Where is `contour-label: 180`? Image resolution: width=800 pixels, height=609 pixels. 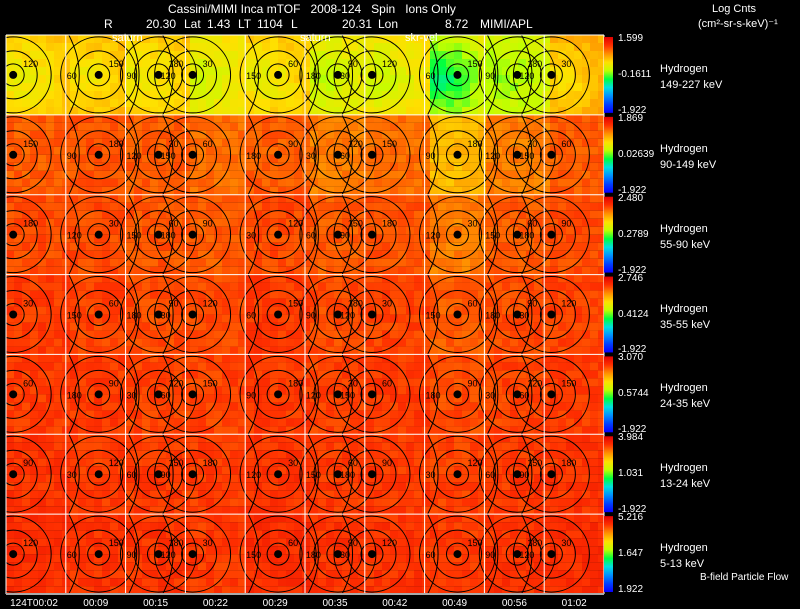
contour-label: 180 is located at coordinates (347, 475).